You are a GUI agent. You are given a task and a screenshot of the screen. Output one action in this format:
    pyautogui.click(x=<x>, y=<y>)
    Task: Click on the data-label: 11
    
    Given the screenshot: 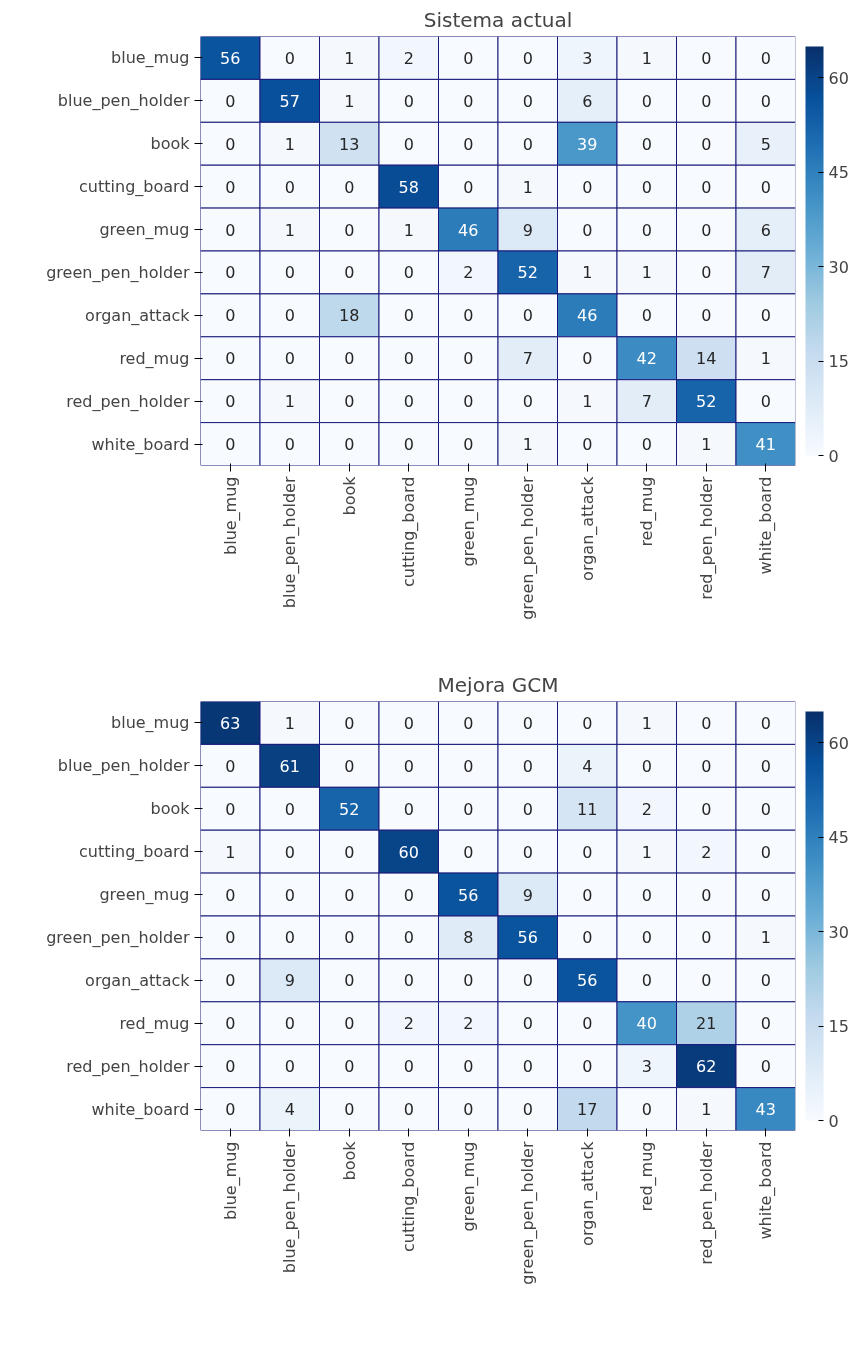 What is the action you would take?
    pyautogui.click(x=587, y=809)
    